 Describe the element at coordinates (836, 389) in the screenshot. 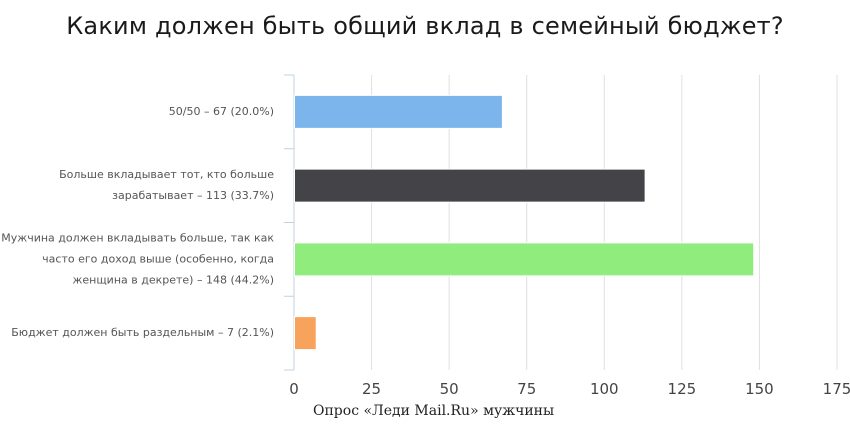

I see `x-tick-label: 175` at that location.